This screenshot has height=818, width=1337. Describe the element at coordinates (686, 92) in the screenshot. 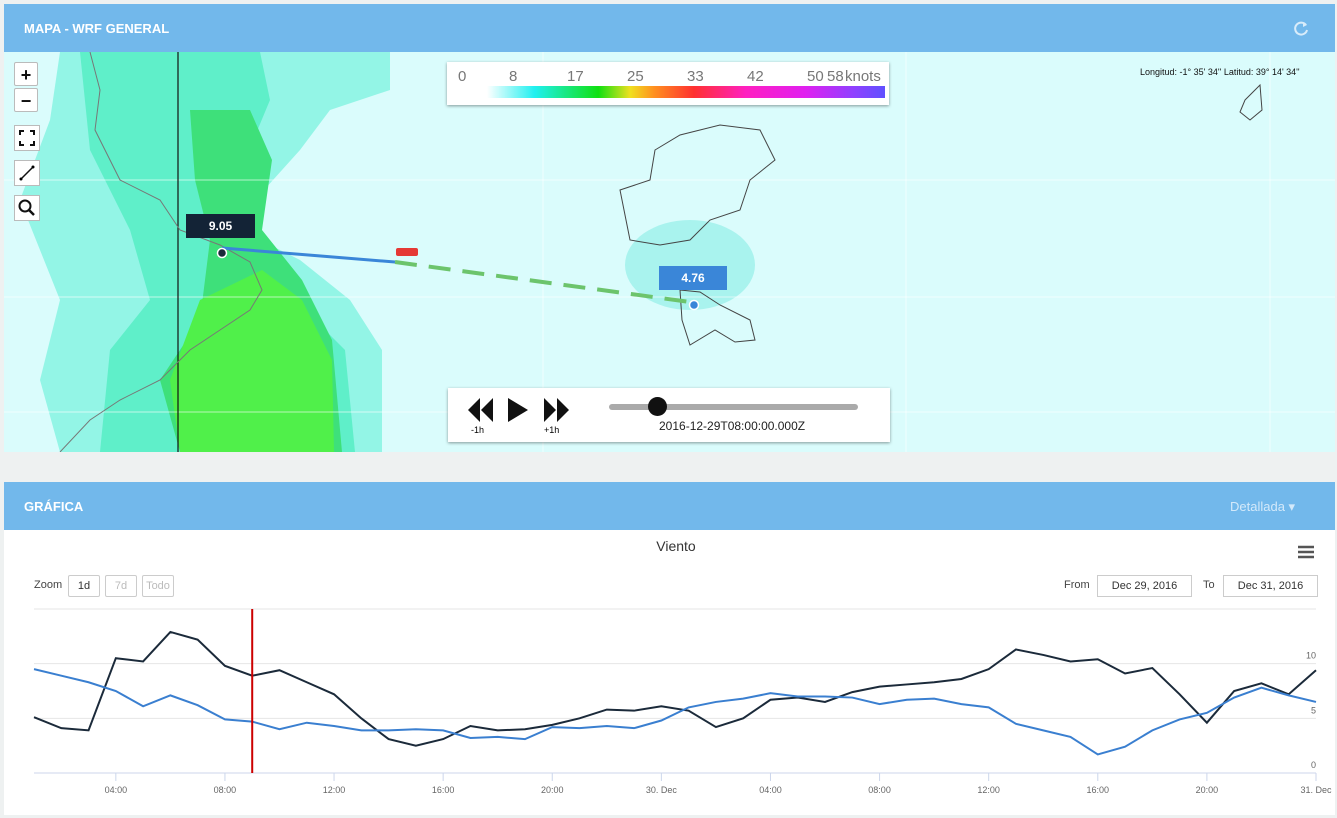

I see `colorbar-gradient` at that location.